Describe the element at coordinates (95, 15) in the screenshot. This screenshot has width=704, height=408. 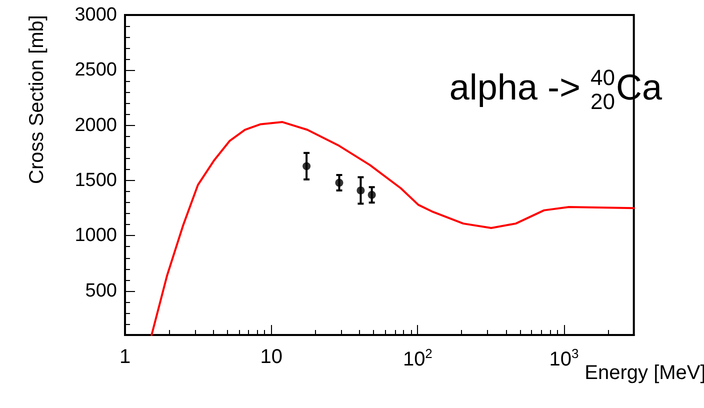
I see `y-tick-label: 3000` at that location.